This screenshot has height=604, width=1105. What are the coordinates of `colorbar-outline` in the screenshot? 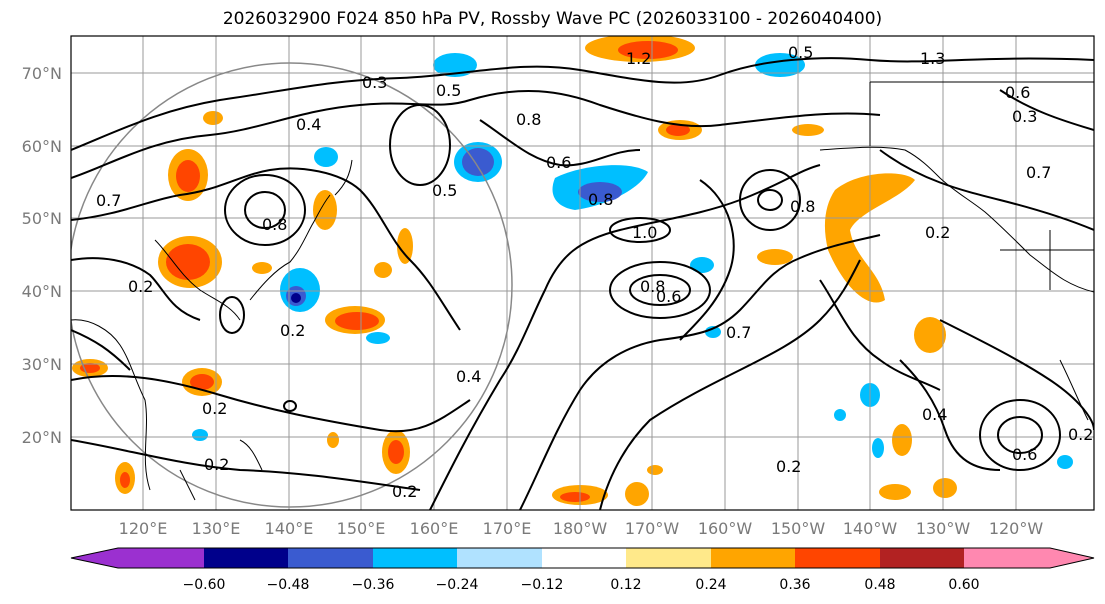 It's located at (582, 558).